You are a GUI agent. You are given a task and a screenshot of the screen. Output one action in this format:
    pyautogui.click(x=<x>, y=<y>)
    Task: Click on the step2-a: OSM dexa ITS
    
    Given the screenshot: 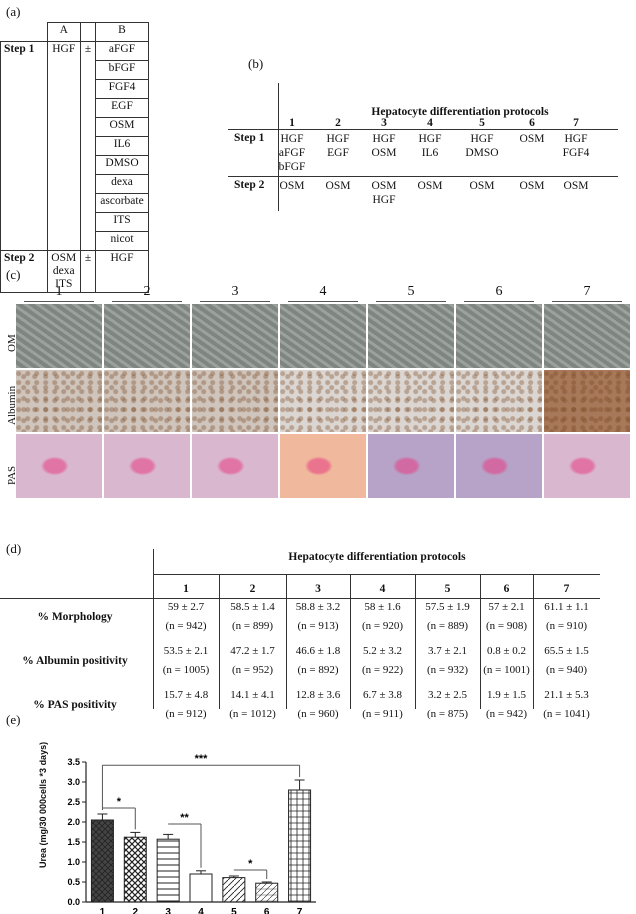 What is the action you would take?
    pyautogui.click(x=64, y=271)
    